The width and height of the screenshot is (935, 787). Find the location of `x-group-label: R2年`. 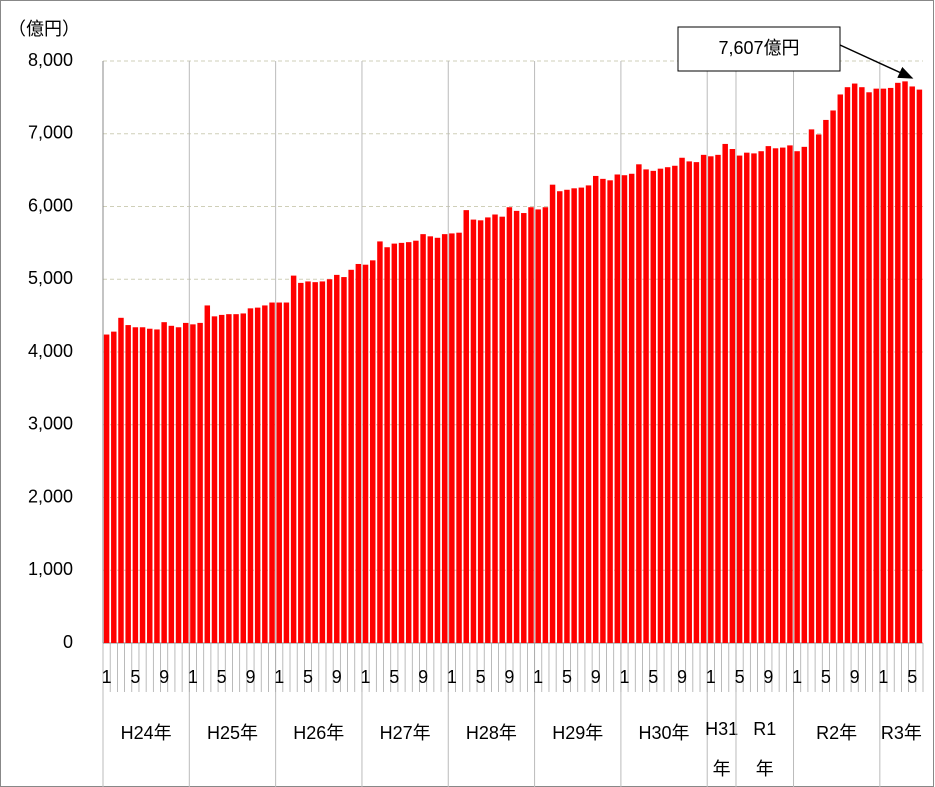

x-group-label: R2年 is located at coordinates (836, 733).